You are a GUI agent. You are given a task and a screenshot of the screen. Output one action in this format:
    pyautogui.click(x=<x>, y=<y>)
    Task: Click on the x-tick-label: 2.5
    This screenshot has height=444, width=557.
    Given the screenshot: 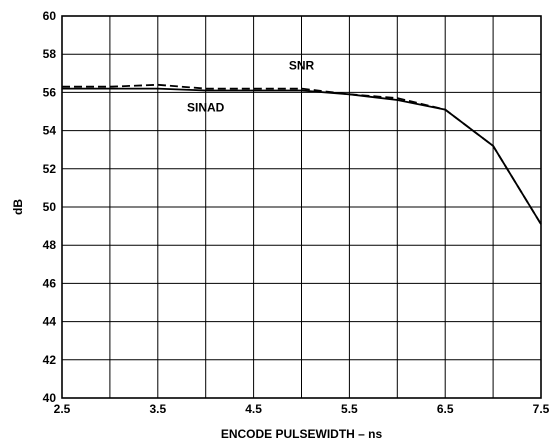 What is the action you would take?
    pyautogui.click(x=62, y=409)
    